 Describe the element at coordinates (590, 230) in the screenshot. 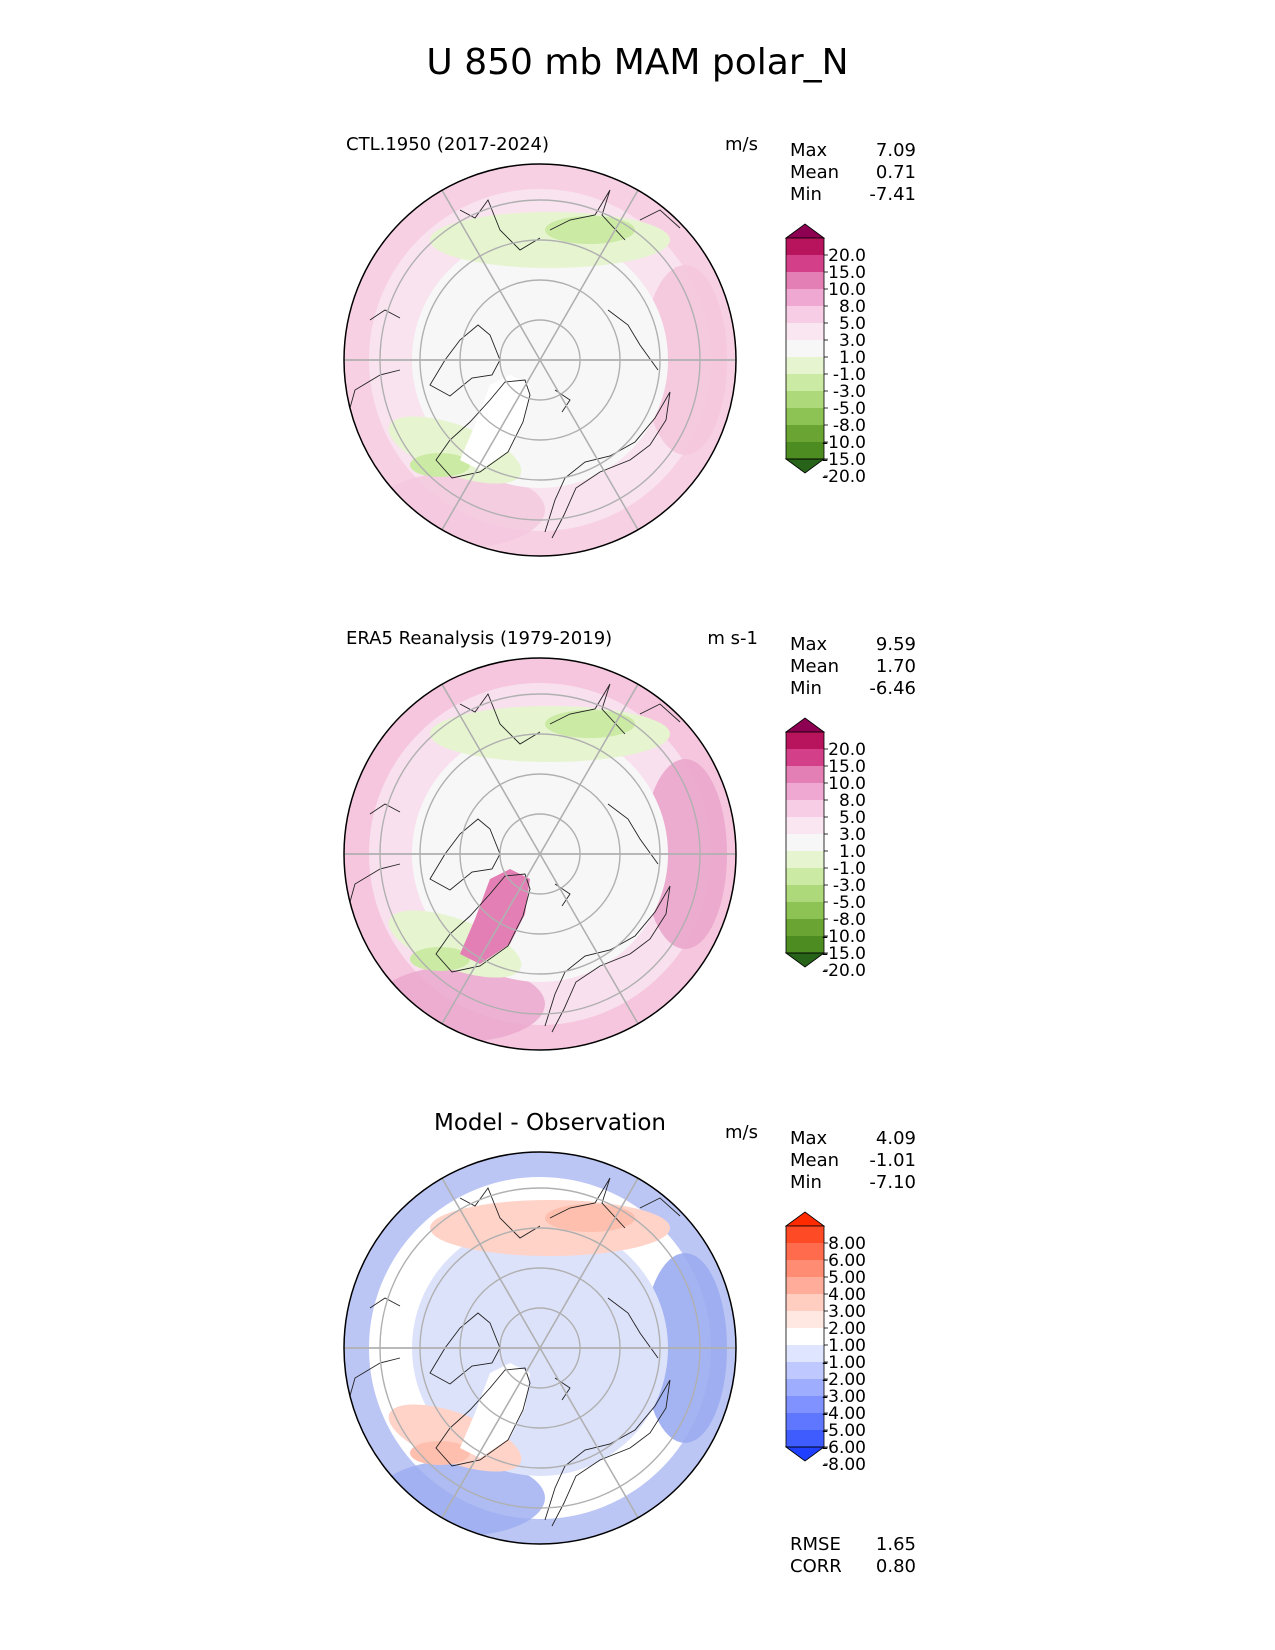

I see `easterly-core-north` at that location.